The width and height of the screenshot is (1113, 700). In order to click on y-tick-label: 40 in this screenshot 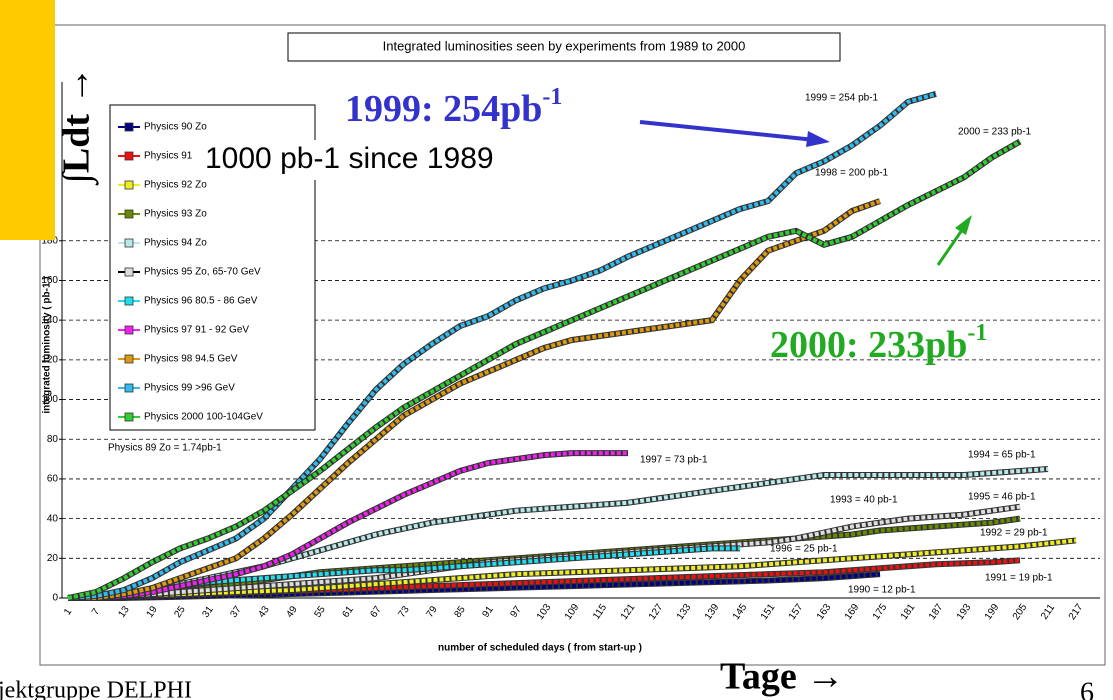, I will do `click(53, 518)`.